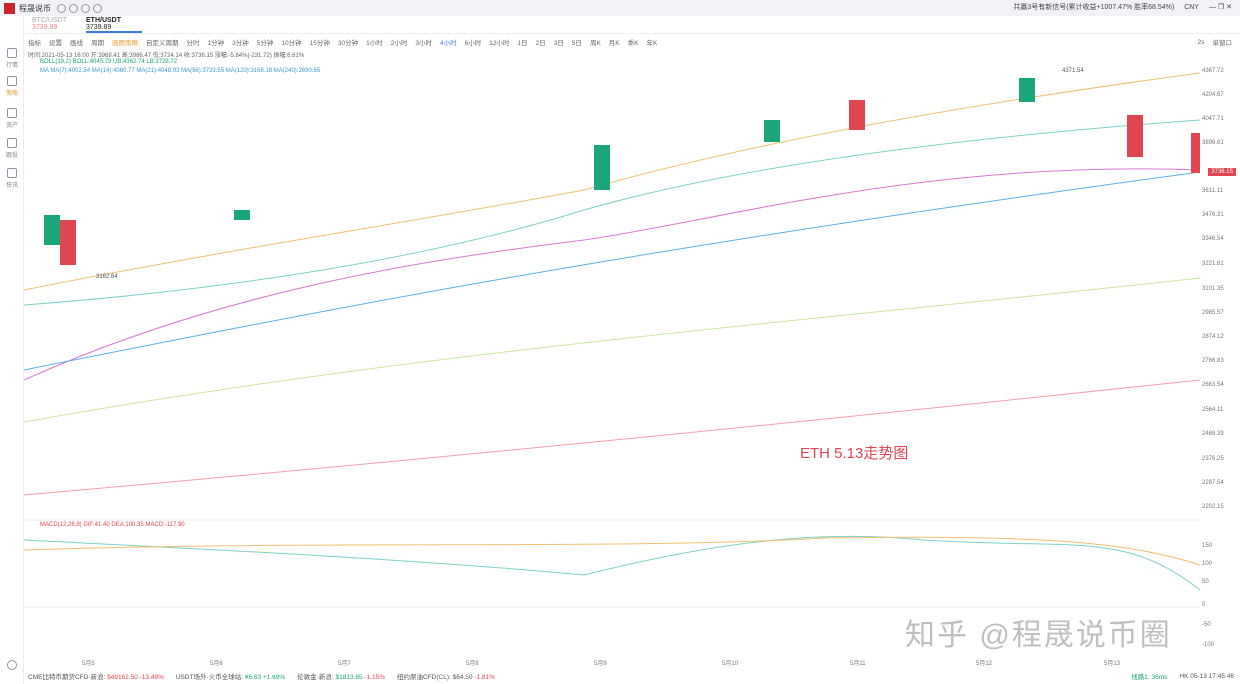 The width and height of the screenshot is (1240, 684). What do you see at coordinates (125, 43) in the screenshot?
I see `strategy-button: 画图策略` at bounding box center [125, 43].